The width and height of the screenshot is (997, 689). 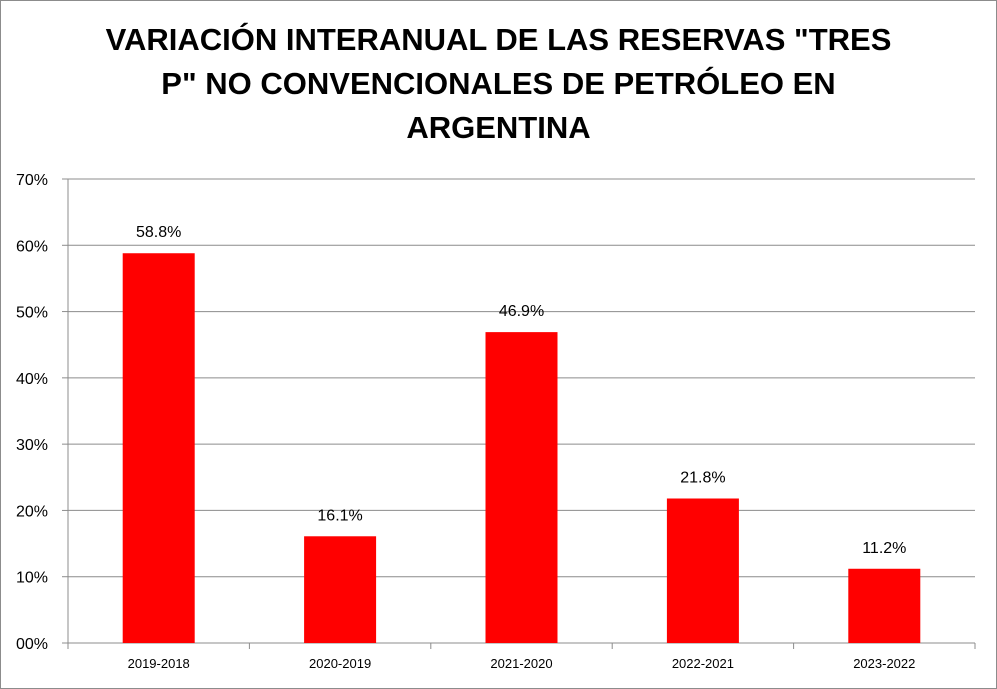 I want to click on data-label-2023-2022: 11.2%, so click(x=884, y=548).